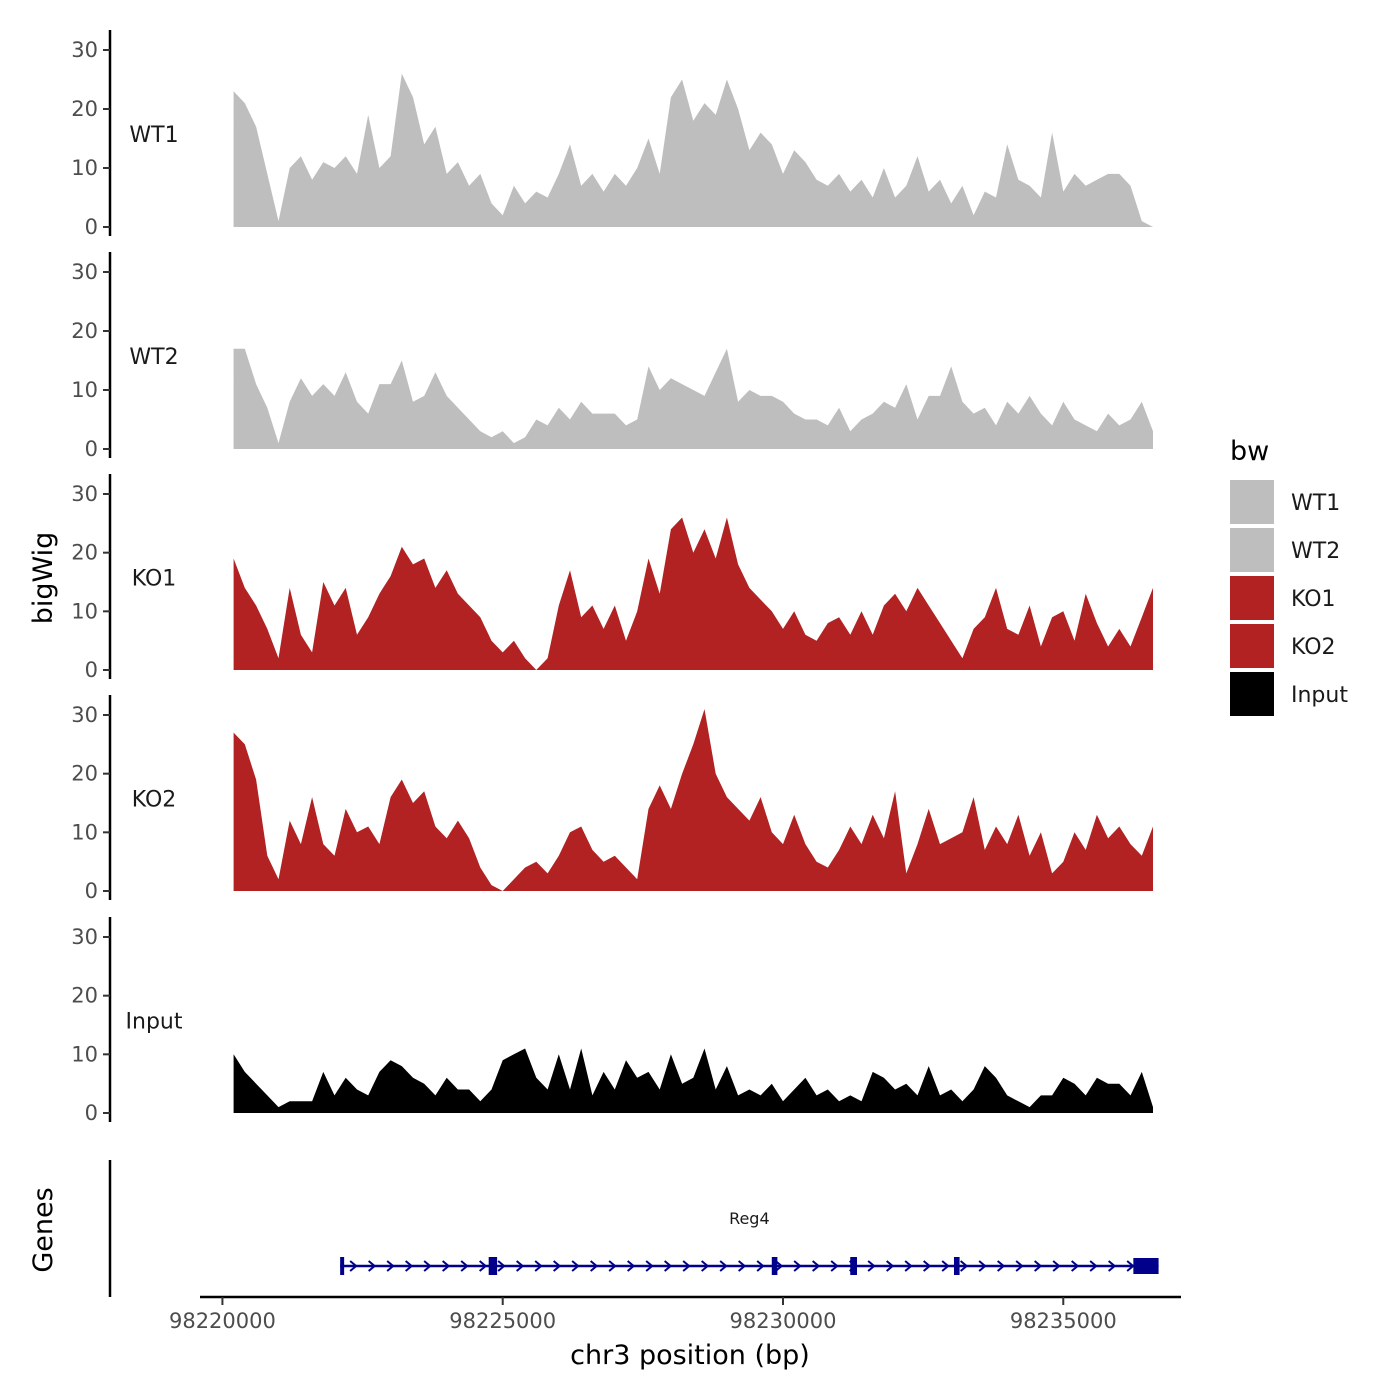 Image resolution: width=1400 pixels, height=1400 pixels. I want to click on legend: bw WT1 WT2 KO1 KO2 Input, so click(1289, 576).